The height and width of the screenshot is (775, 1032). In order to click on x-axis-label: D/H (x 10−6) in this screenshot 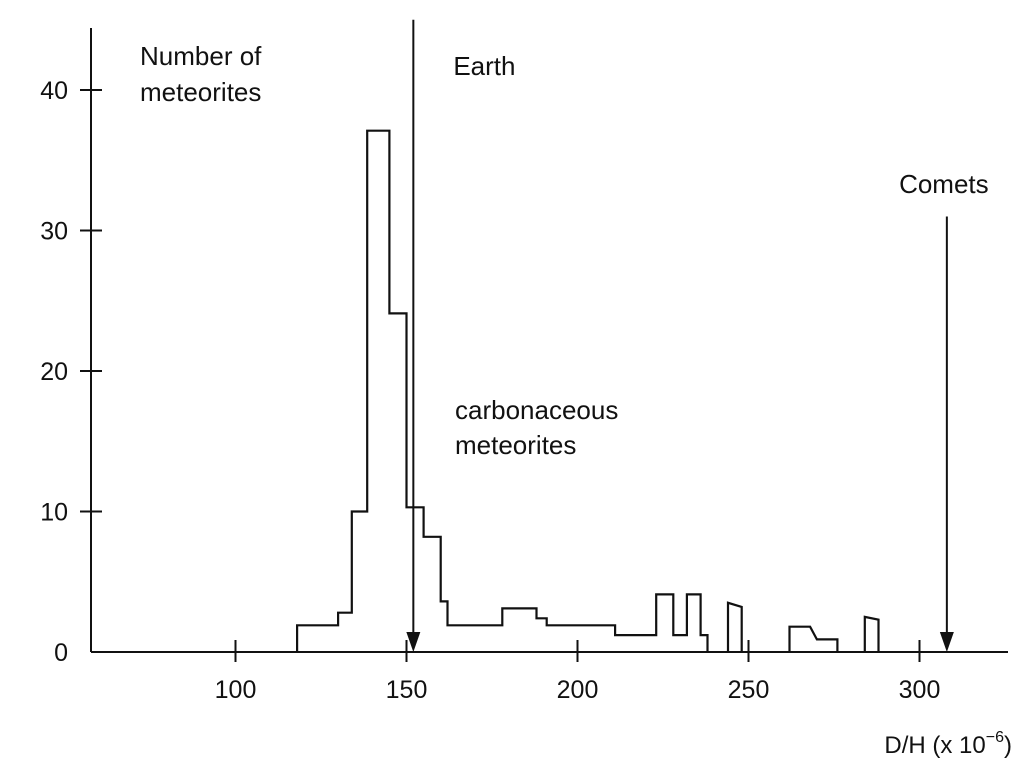, I will do `click(948, 744)`.